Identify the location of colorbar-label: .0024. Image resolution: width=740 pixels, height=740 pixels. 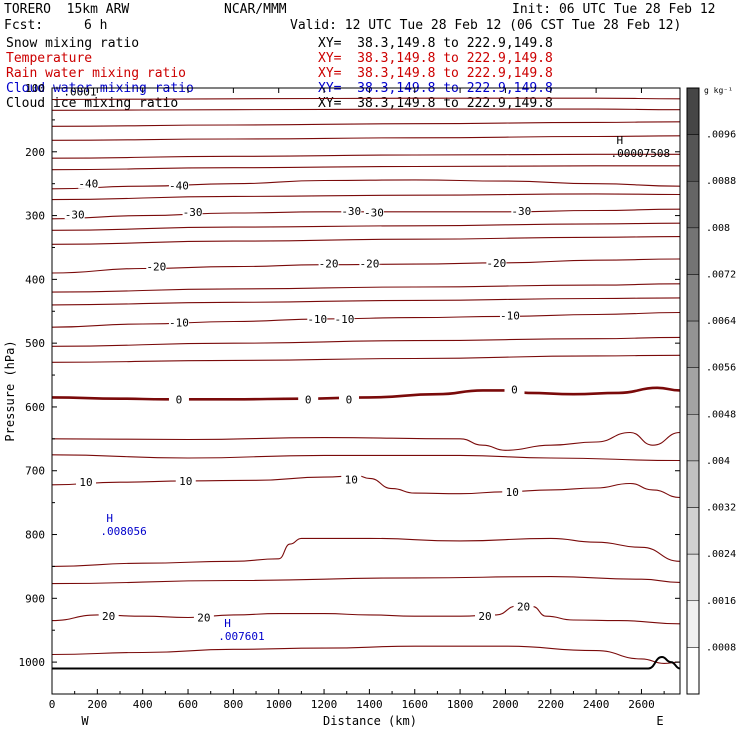
(721, 554).